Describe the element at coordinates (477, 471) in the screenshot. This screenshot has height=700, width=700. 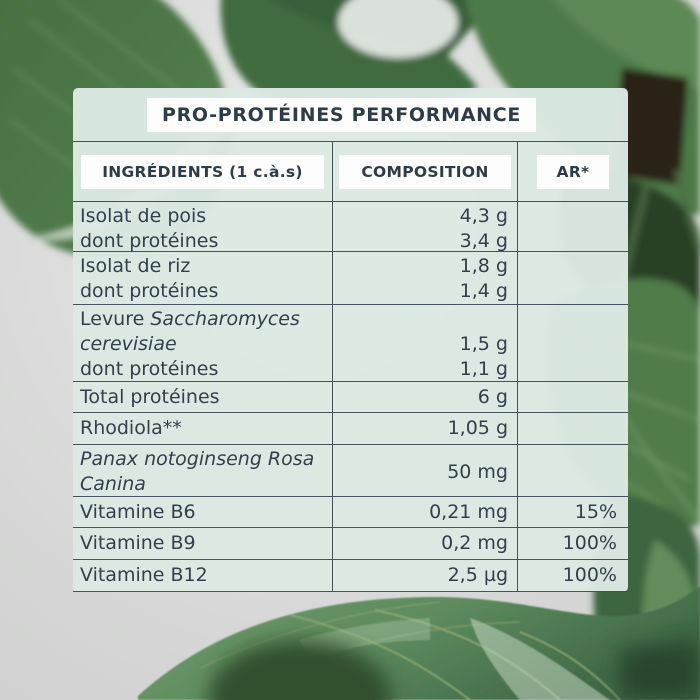
I see `composition-value: 50 mg` at that location.